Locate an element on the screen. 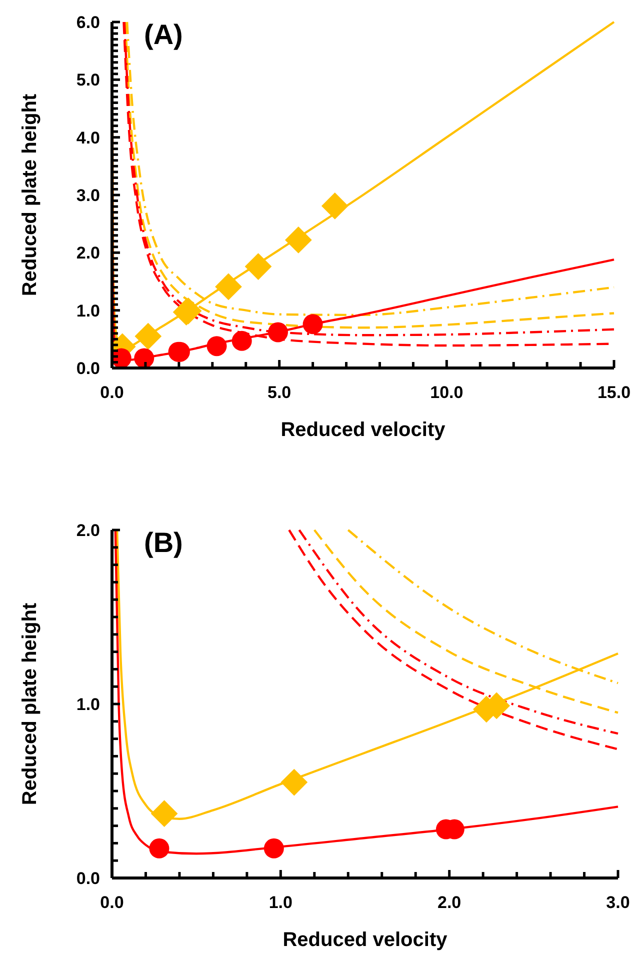 This screenshot has height=957, width=642. x-tick-label: 5.0 is located at coordinates (280, 392).